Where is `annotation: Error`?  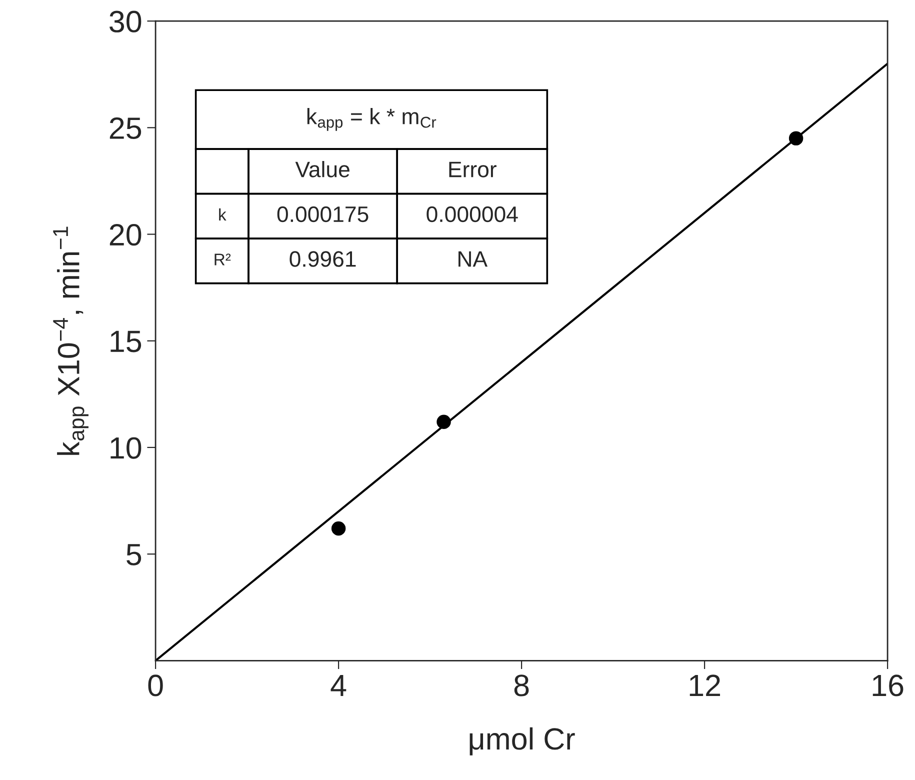 annotation: Error is located at coordinates (472, 170).